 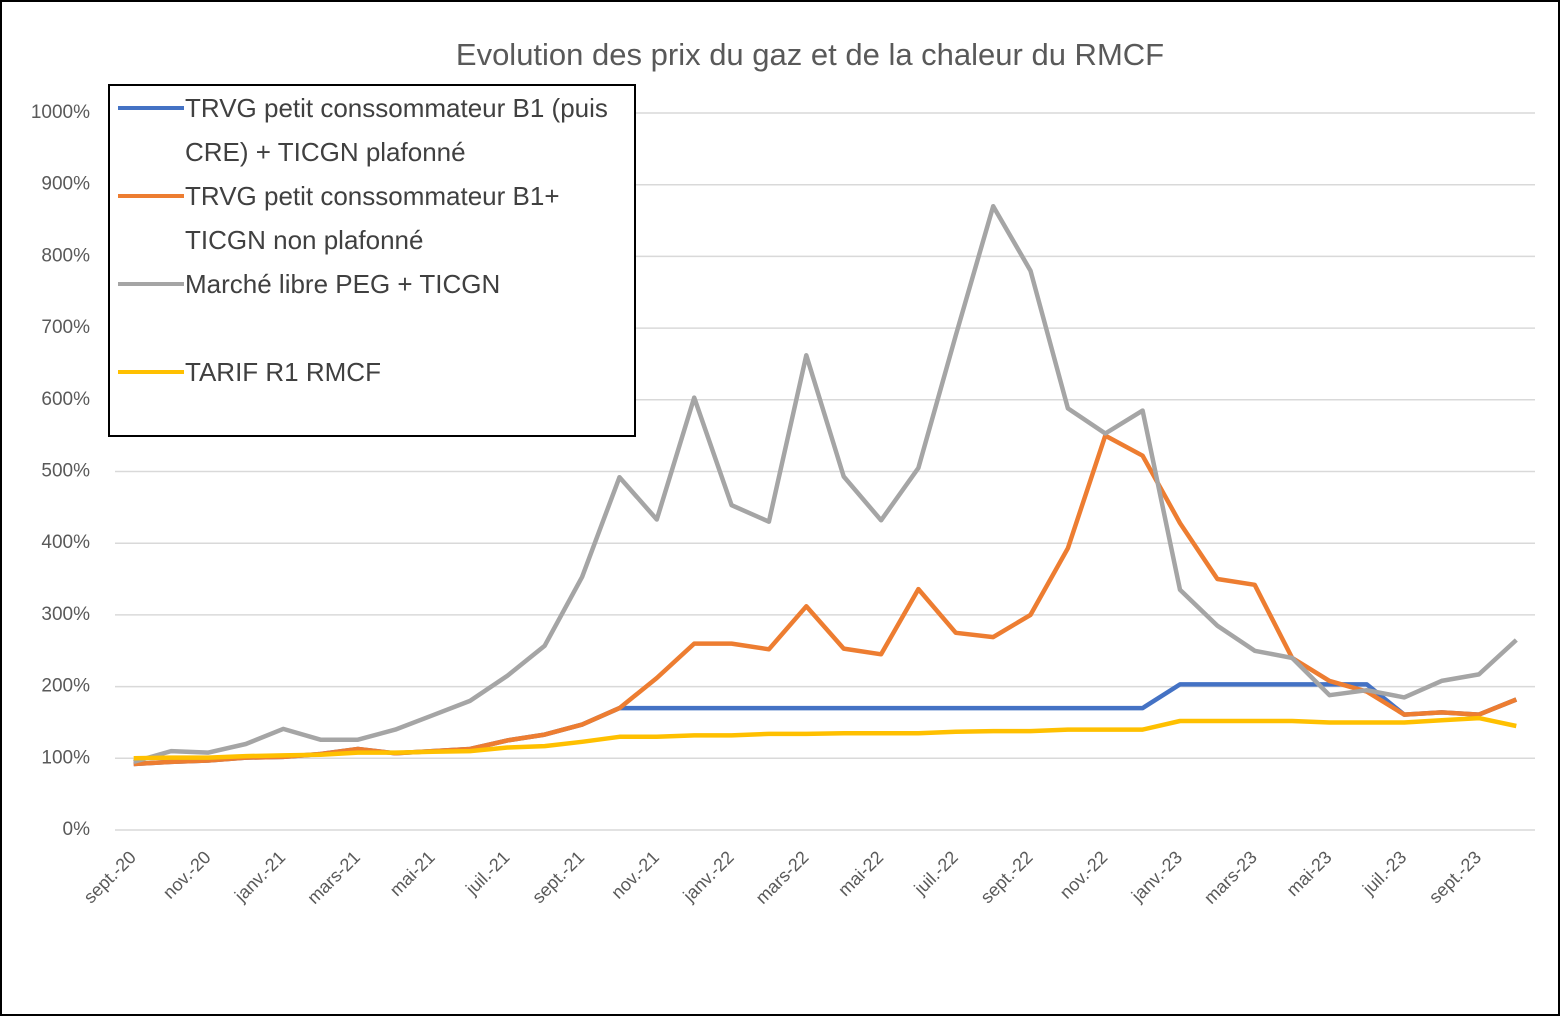 What do you see at coordinates (77, 829) in the screenshot?
I see `y-tick-label: 0%` at bounding box center [77, 829].